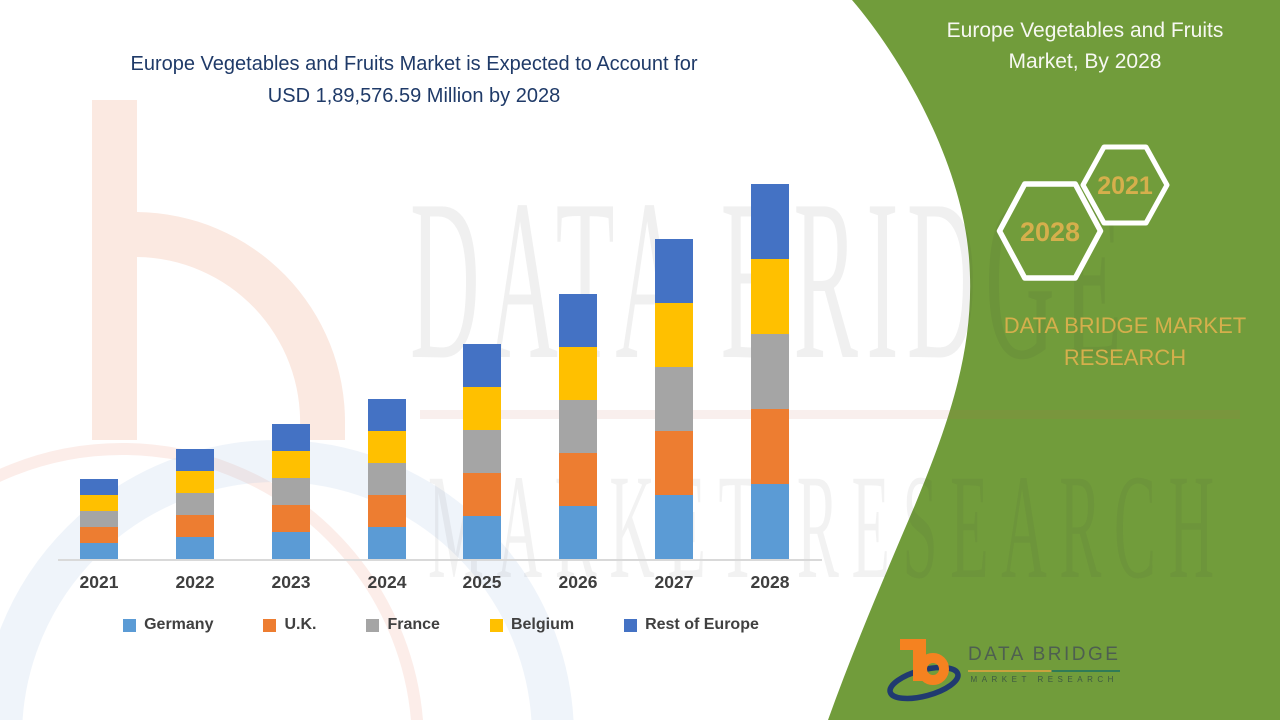  I want to click on bar-segment-france-2024, so click(387, 479).